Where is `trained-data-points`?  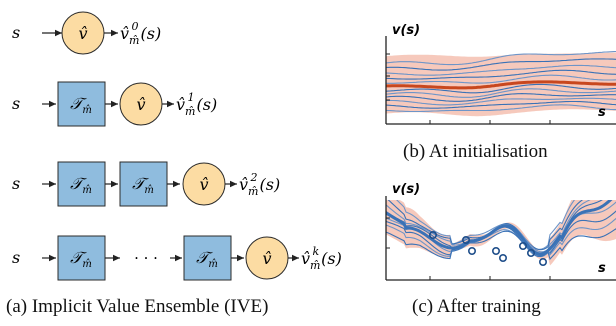
trained-data-points is located at coordinates (487, 248).